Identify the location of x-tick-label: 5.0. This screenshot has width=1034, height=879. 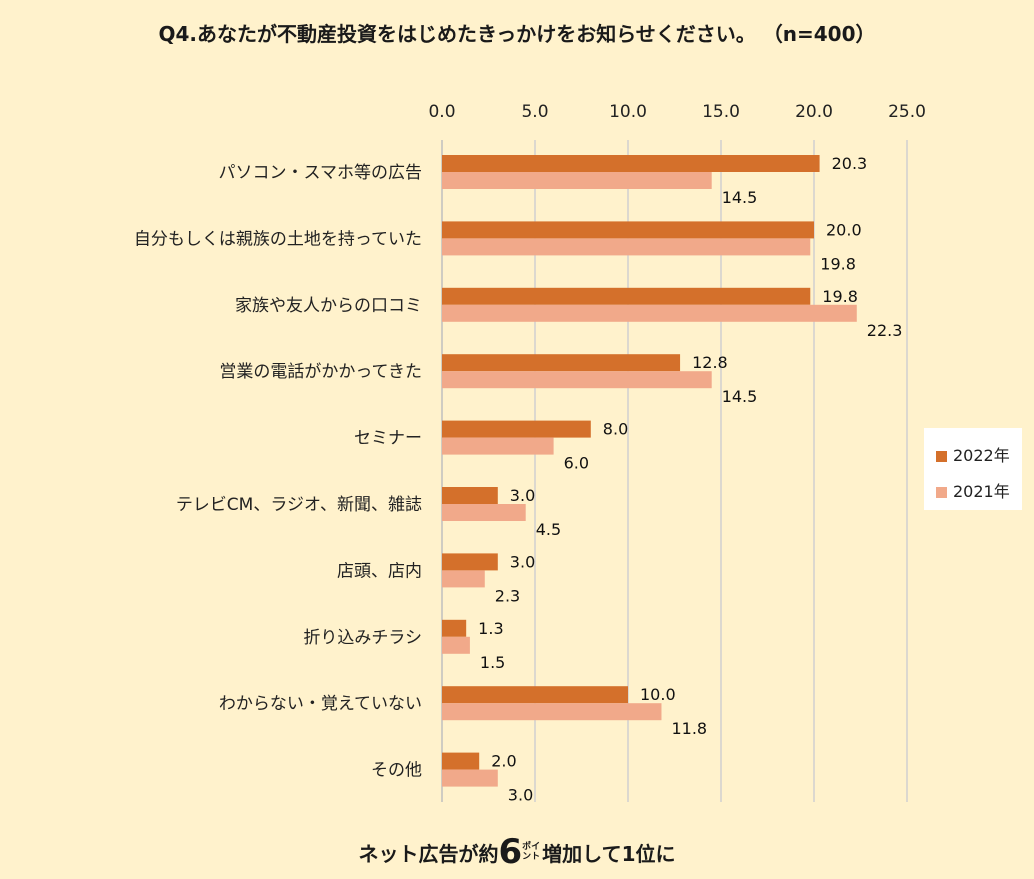
(534, 112).